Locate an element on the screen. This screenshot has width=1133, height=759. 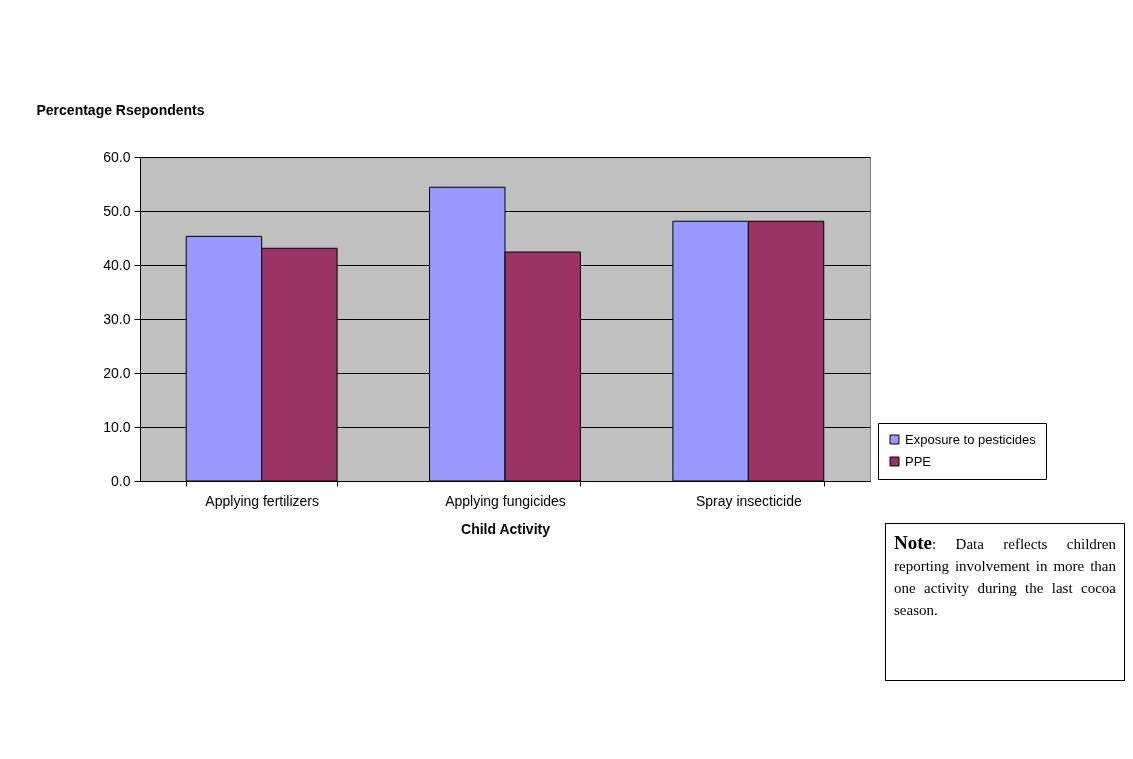
y-tick-label: 50.0 is located at coordinates (117, 210).